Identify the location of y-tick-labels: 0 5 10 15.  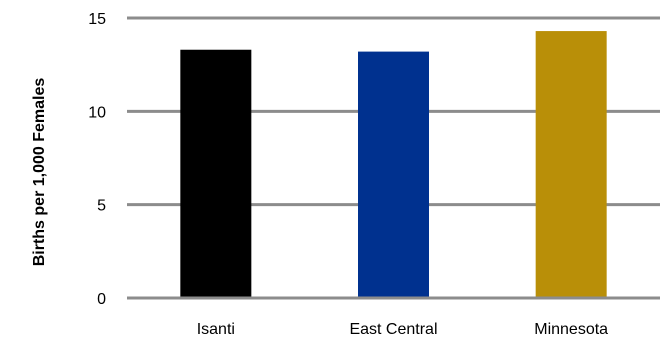
(97, 159).